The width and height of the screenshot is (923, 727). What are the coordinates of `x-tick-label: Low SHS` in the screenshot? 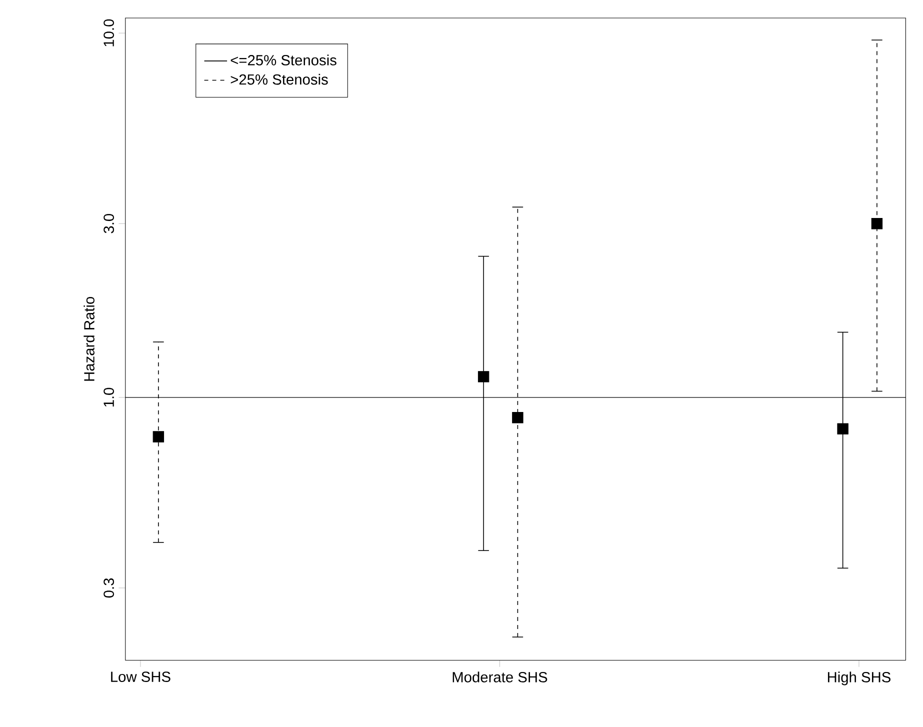 It's located at (140, 677).